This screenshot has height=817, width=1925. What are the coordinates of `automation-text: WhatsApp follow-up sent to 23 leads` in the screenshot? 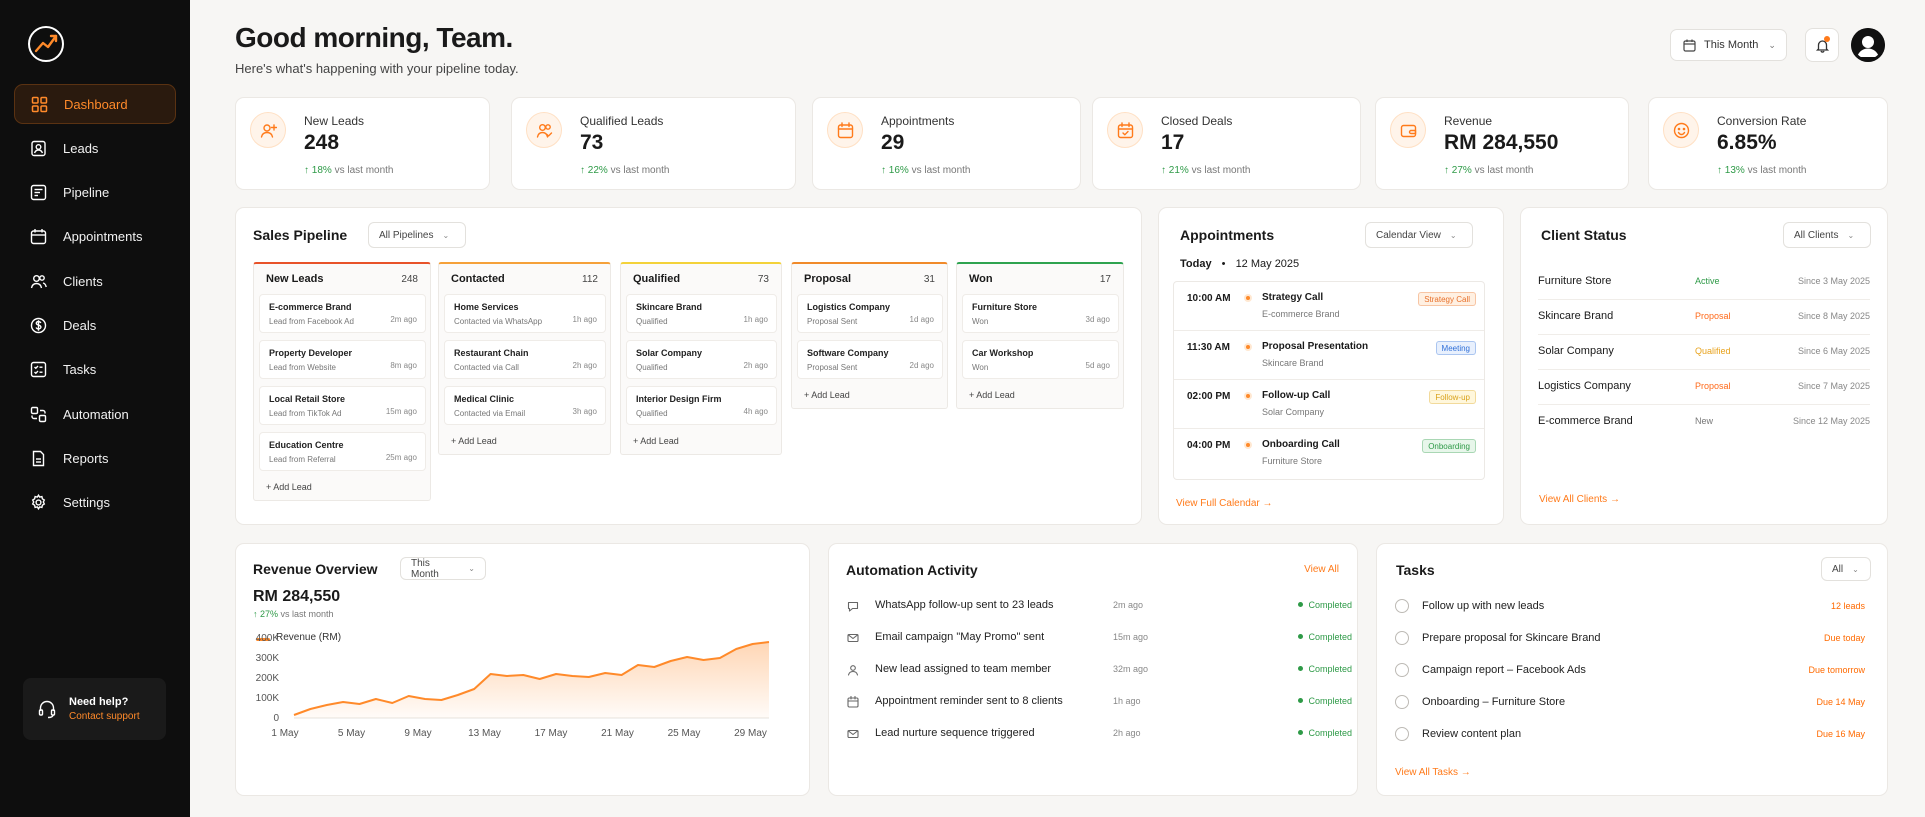 It's located at (964, 605).